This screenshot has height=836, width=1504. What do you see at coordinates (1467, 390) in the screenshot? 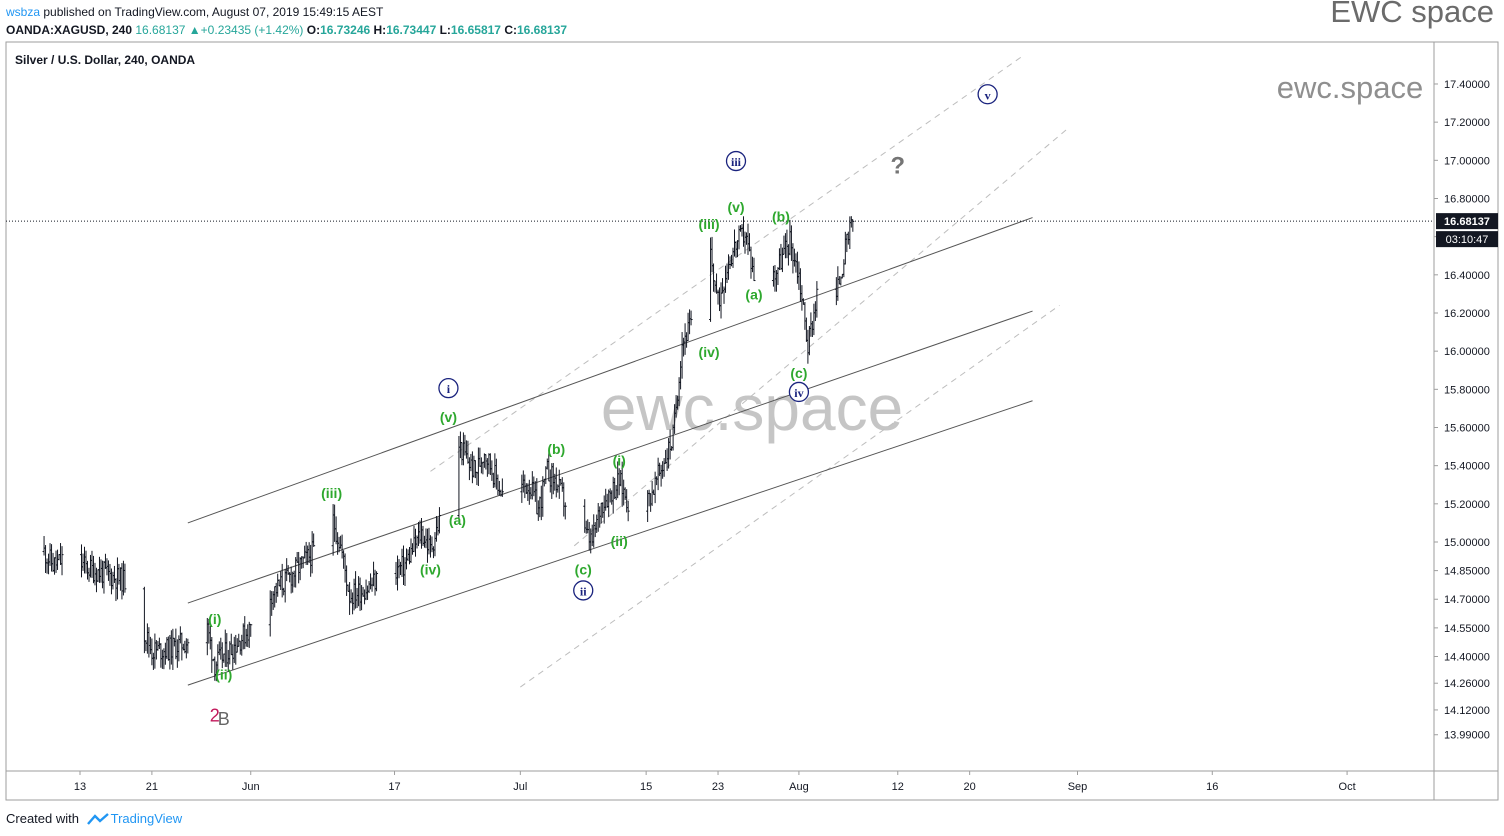
I see `y-tick-label: 15.80000` at bounding box center [1467, 390].